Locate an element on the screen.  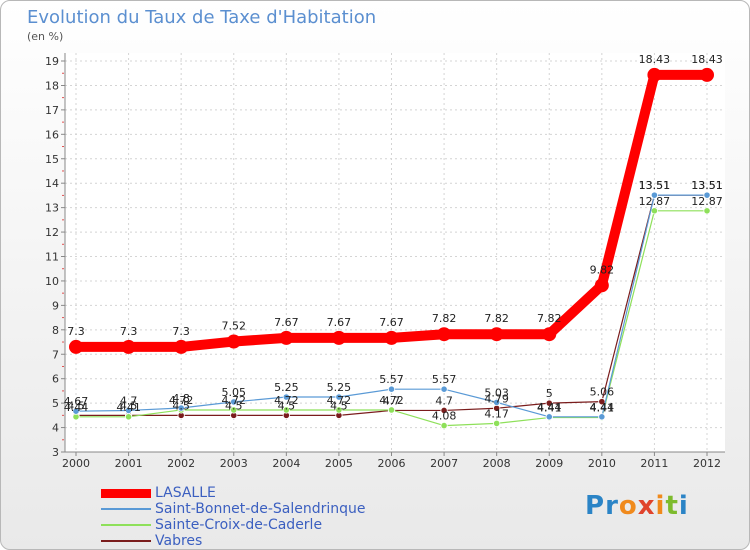
data-label: 4.67 is located at coordinates (76, 401).